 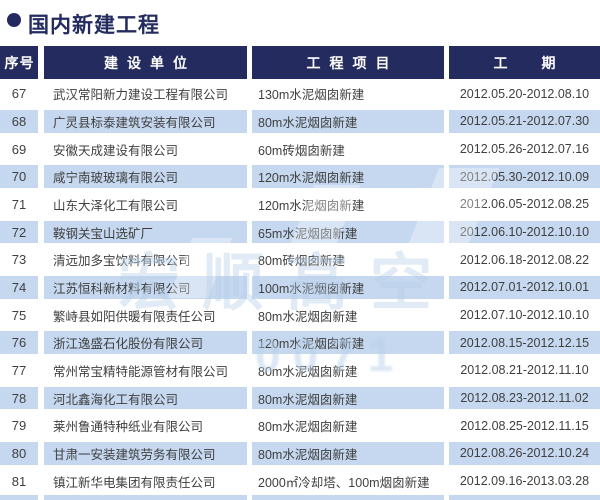 I want to click on row-period: 2012.07.01-2012.10.01, so click(x=524, y=287).